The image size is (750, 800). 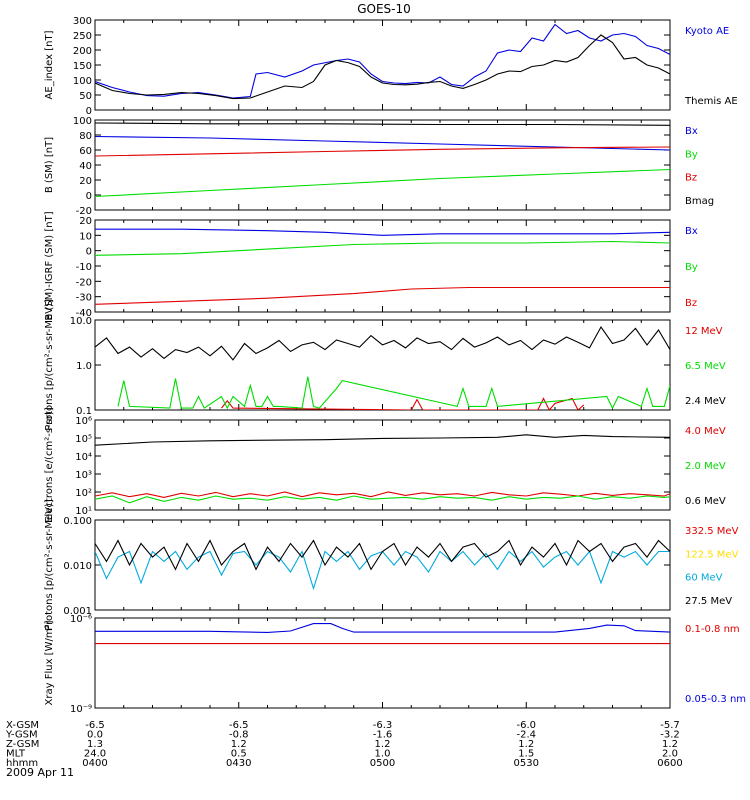 What do you see at coordinates (84, 211) in the screenshot?
I see `y-tick-label: -20` at bounding box center [84, 211].